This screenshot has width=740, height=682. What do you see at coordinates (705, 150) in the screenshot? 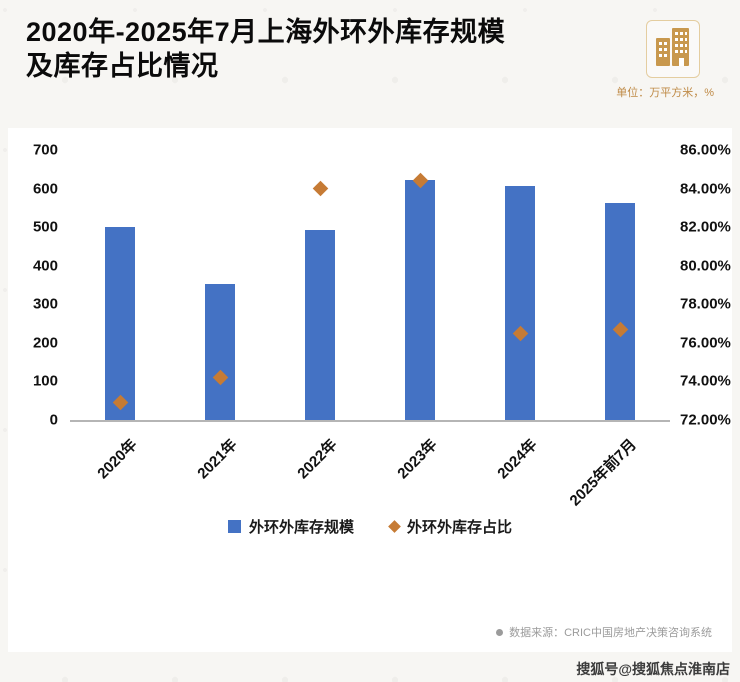
I see `y-right-tick-label: 86.00%` at bounding box center [705, 150].